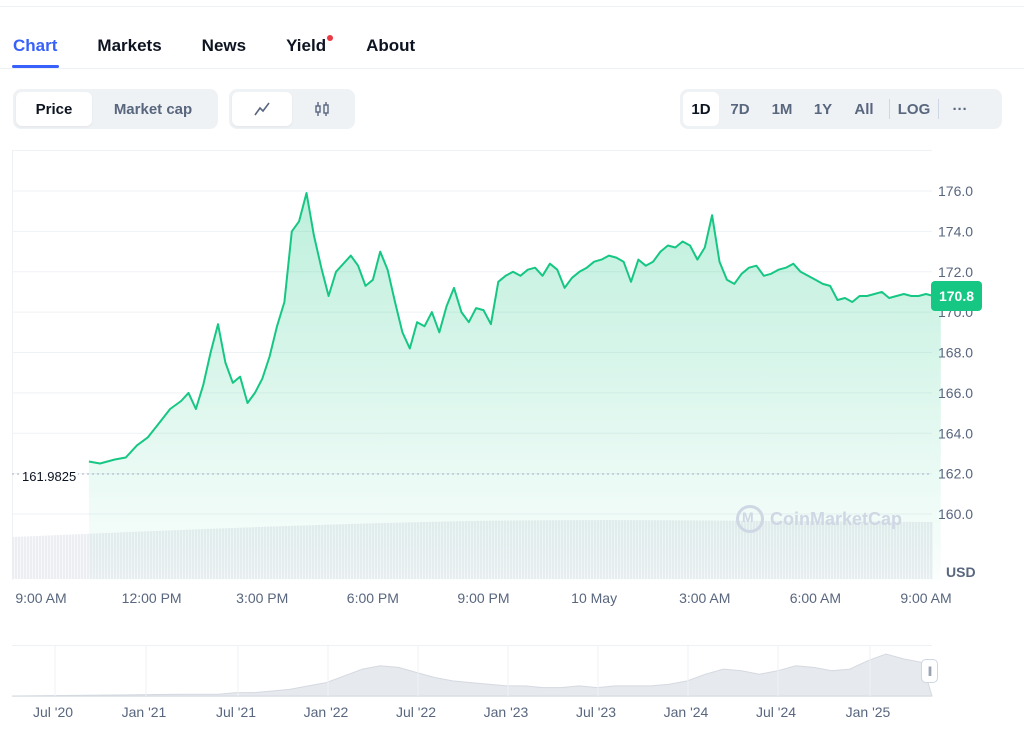 Image resolution: width=1024 pixels, height=750 pixels. Describe the element at coordinates (782, 109) in the screenshot. I see `range-1m-button: 1M` at that location.